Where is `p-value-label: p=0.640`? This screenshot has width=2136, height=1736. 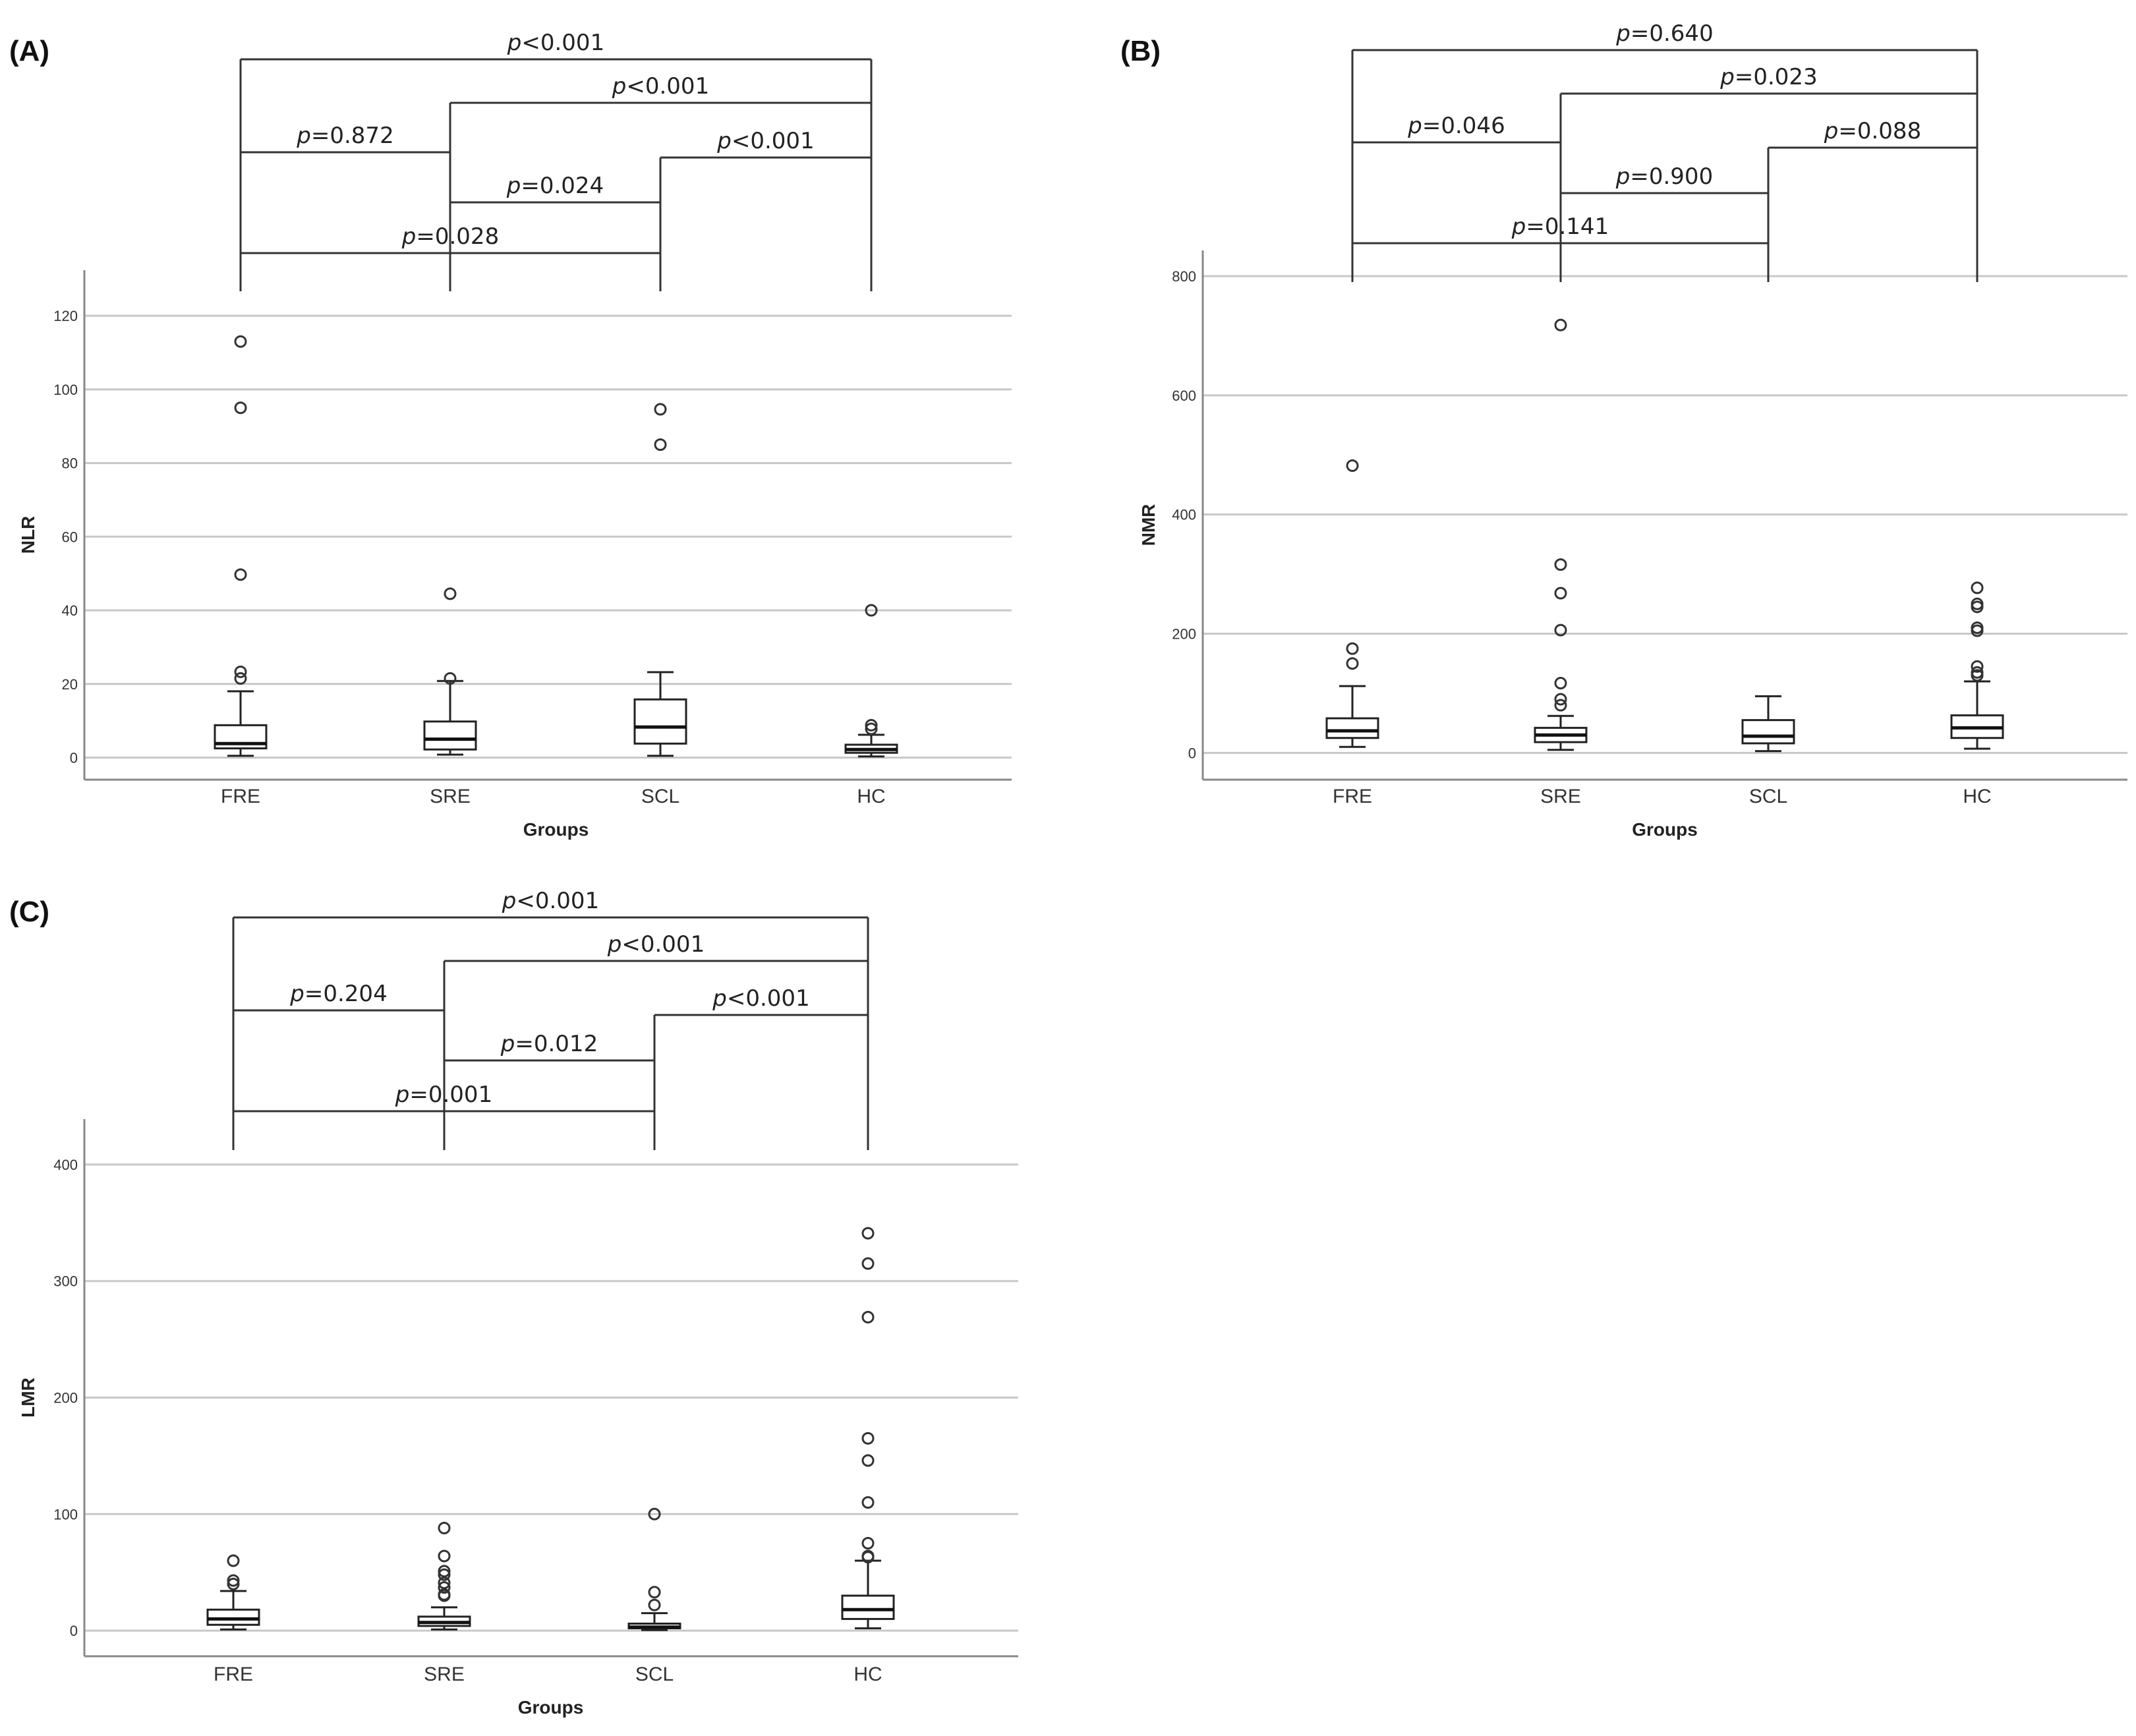 p-value-label: p=0.640 is located at coordinates (1664, 33).